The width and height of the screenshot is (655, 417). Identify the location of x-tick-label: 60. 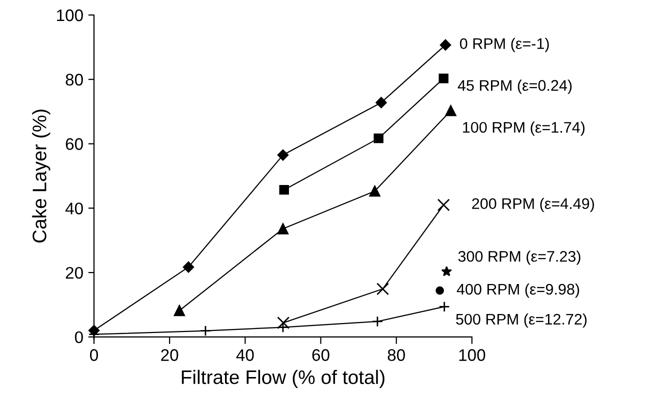
(321, 355).